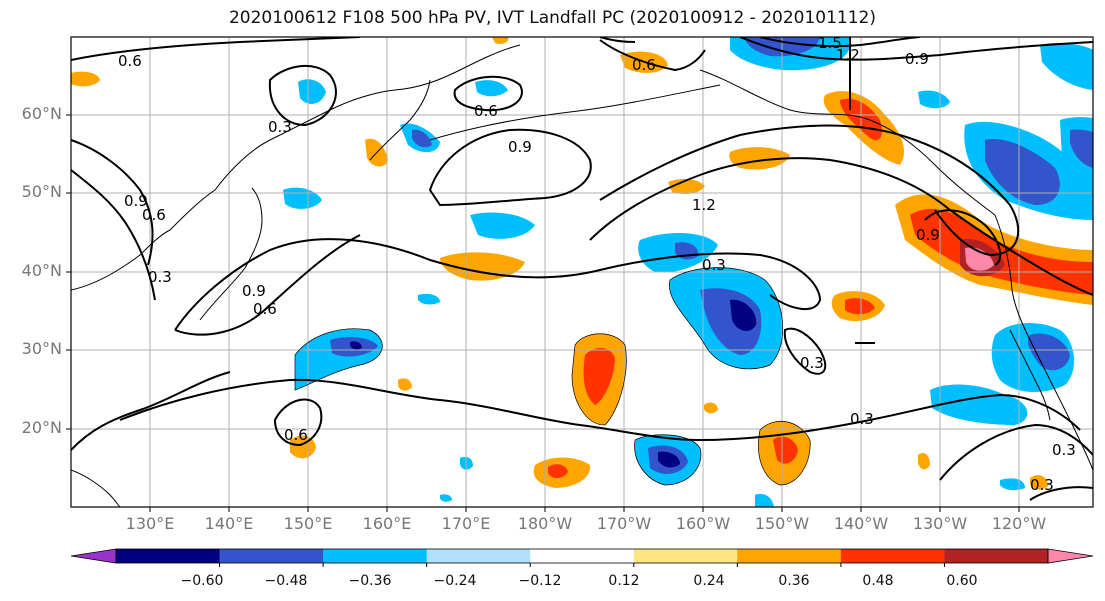 Image resolution: width=1105 pixels, height=601 pixels. What do you see at coordinates (370, 581) in the screenshot?
I see `colorbar-tick-label: −0.36` at bounding box center [370, 581].